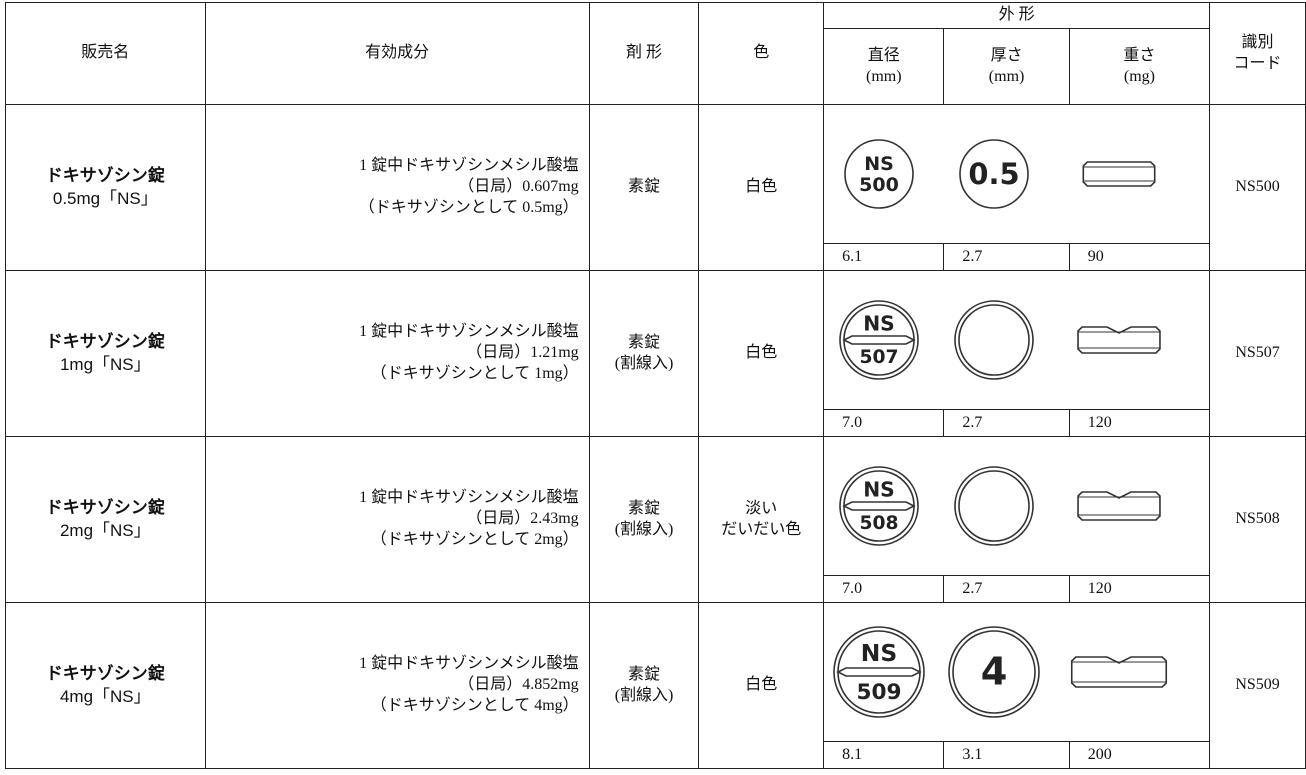 The height and width of the screenshot is (775, 1306). What do you see at coordinates (397, 53) in the screenshot?
I see `header-ingredient: 有効成分` at bounding box center [397, 53].